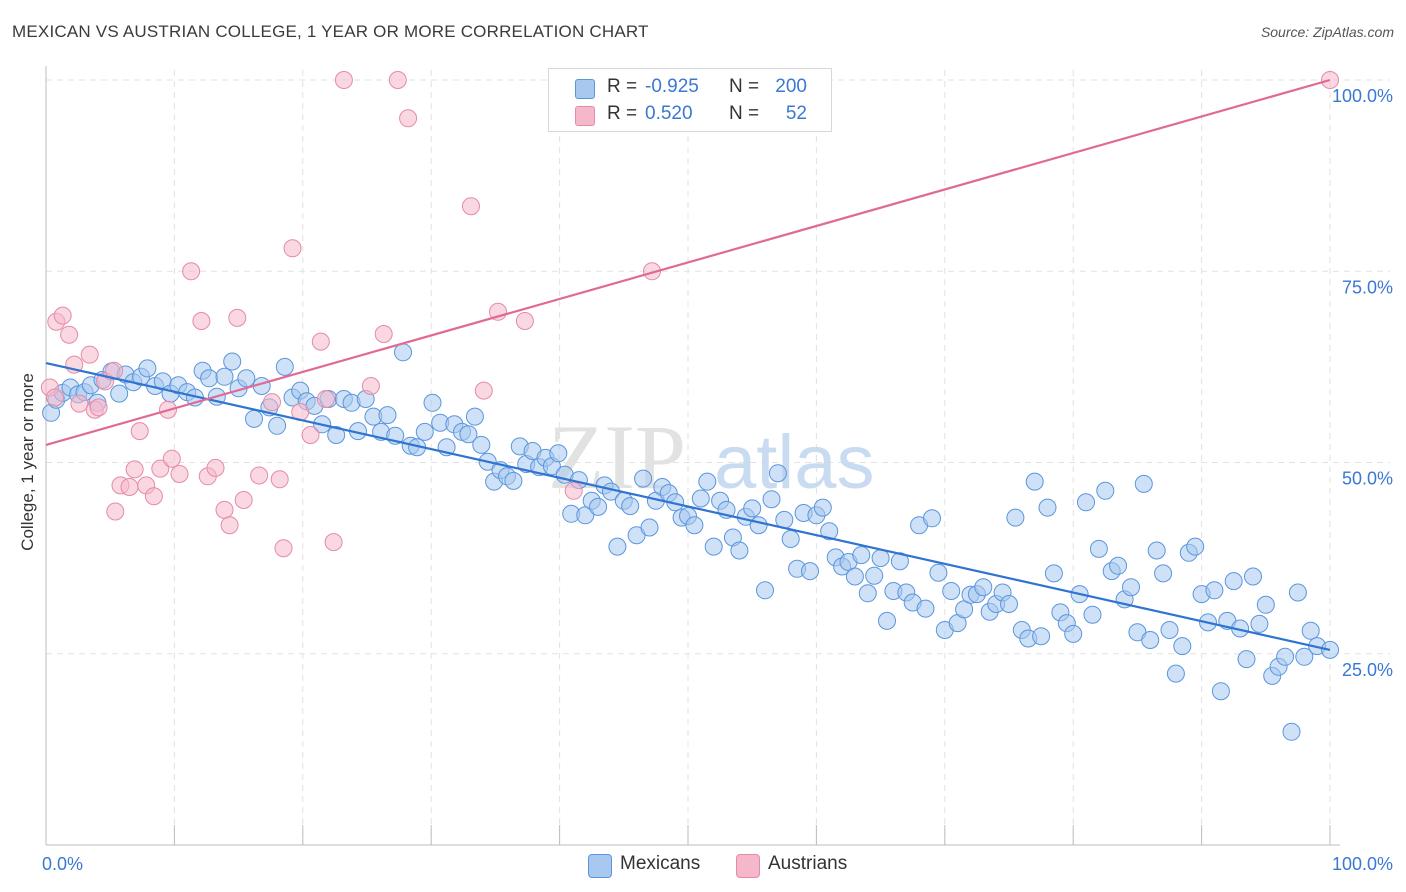  I want to click on y-axis-label: College, 1 year or more, so click(27, 462).